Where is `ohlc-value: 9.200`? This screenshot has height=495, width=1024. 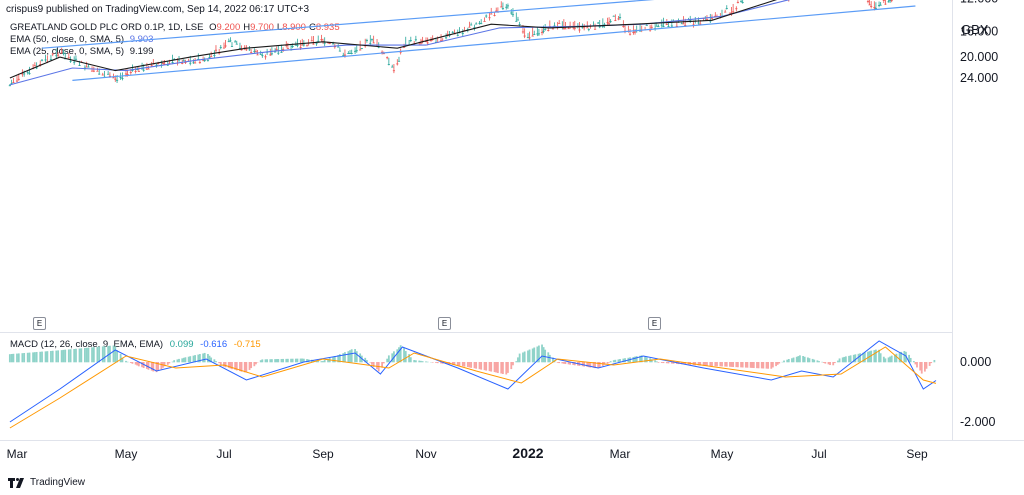 ohlc-value: 9.200 is located at coordinates (228, 27).